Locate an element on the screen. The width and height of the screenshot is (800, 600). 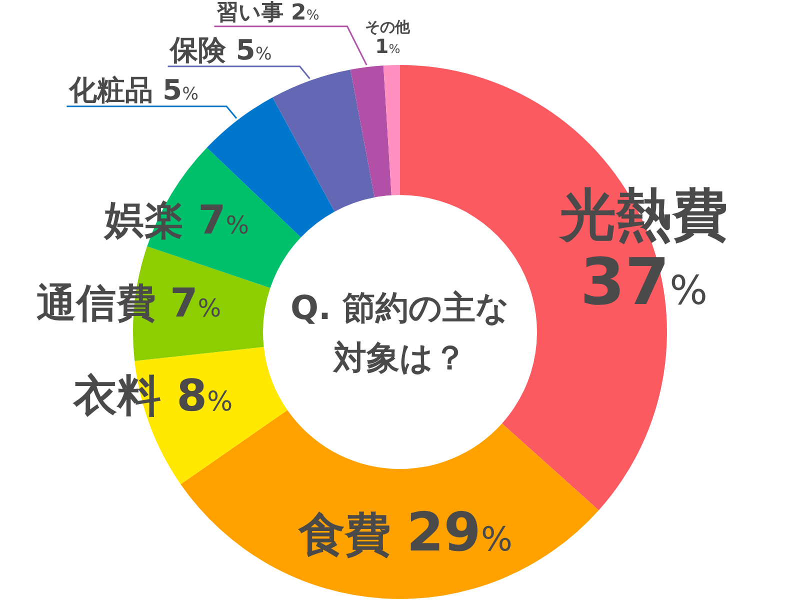
slice-label: 食費 is located at coordinates (343, 534).